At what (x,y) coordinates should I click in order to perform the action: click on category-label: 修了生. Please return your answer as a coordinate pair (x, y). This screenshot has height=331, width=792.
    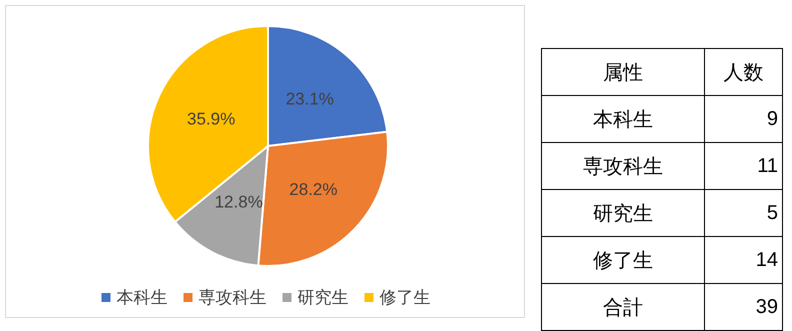
    Looking at the image, I should click on (623, 260).